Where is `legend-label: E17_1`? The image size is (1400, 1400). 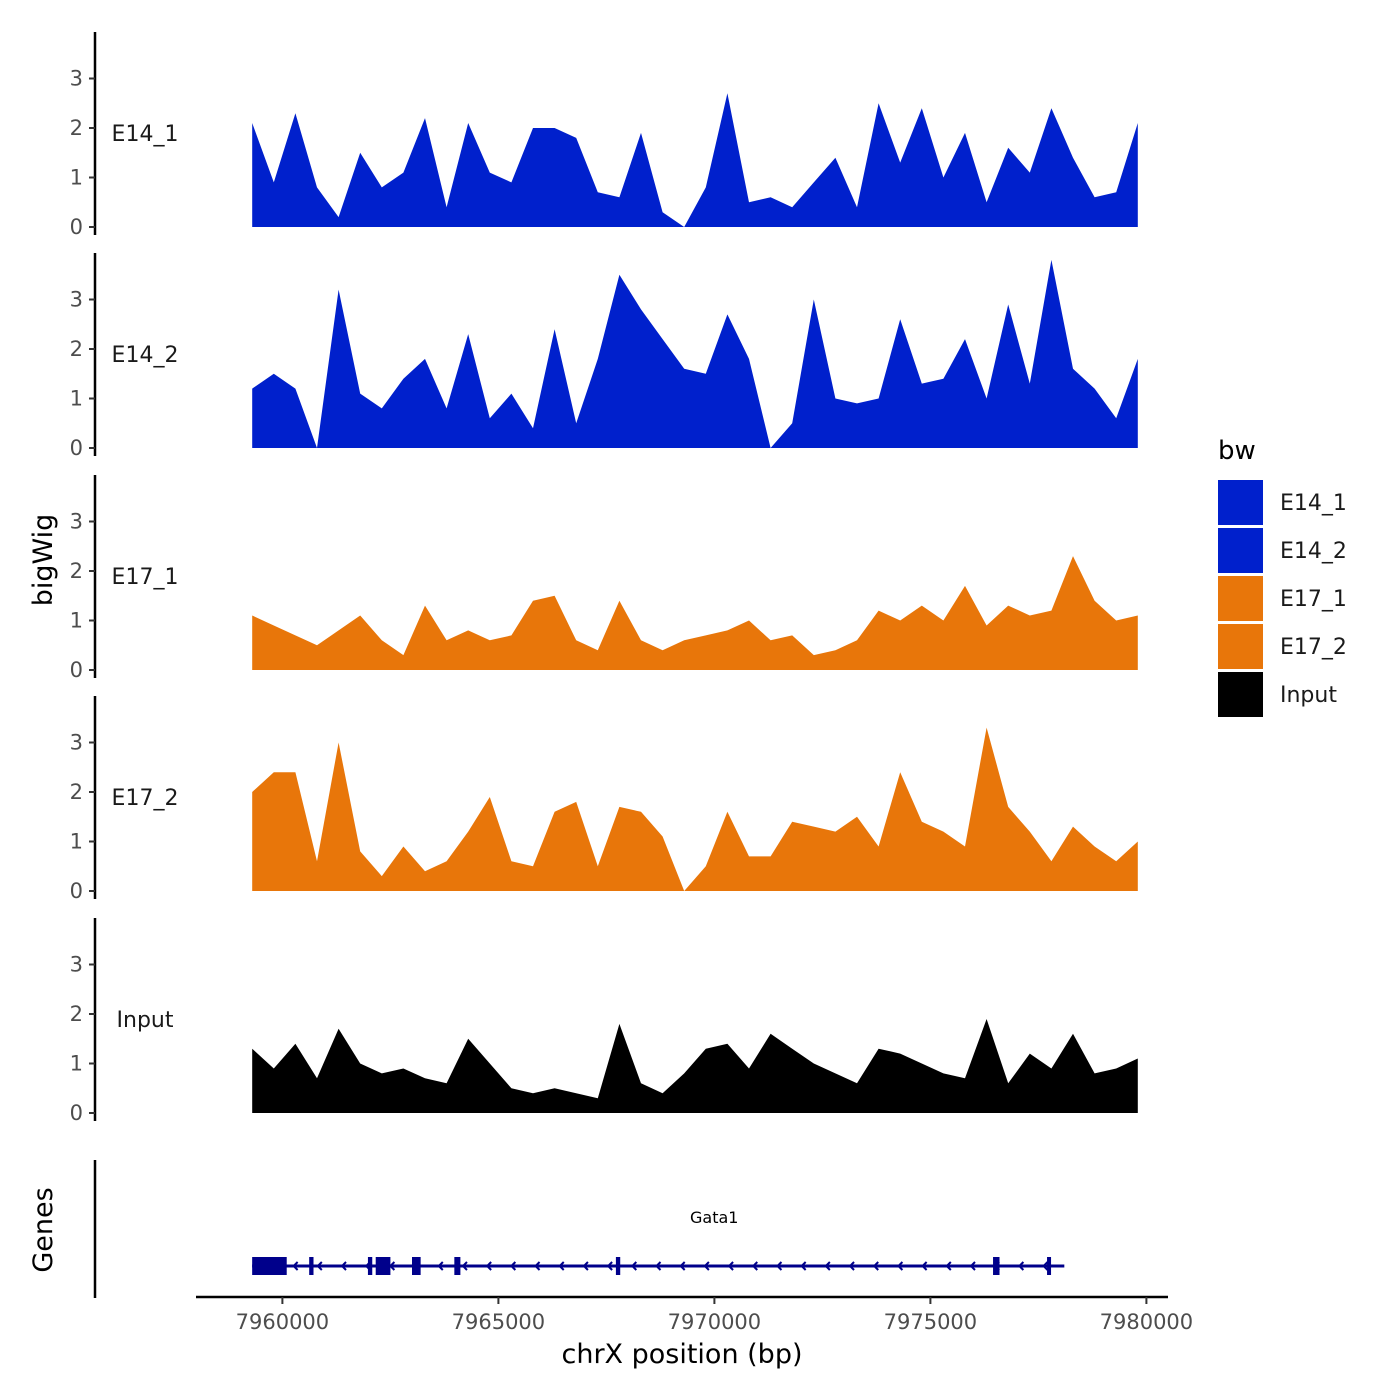
legend-label: E17_1 is located at coordinates (1313, 599).